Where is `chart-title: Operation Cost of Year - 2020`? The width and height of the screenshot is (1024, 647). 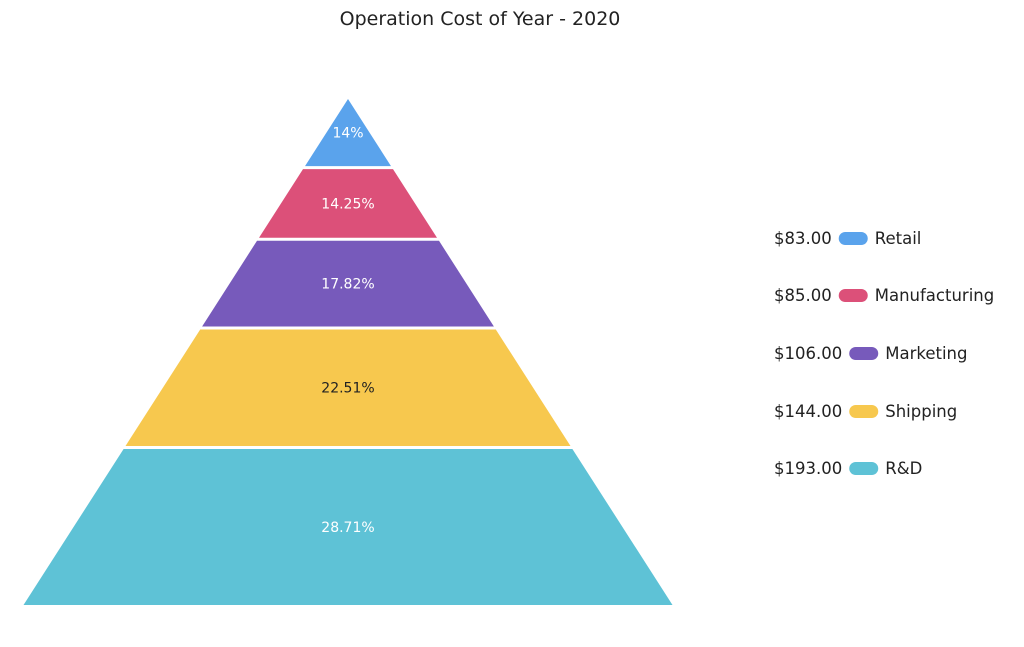
chart-title: Operation Cost of Year - 2020 is located at coordinates (480, 19).